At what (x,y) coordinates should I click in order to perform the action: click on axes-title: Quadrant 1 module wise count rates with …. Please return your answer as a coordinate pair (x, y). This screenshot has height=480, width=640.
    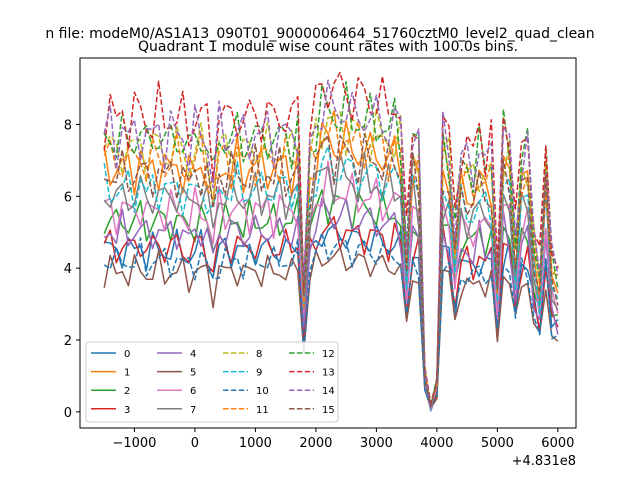
    Looking at the image, I should click on (328, 47).